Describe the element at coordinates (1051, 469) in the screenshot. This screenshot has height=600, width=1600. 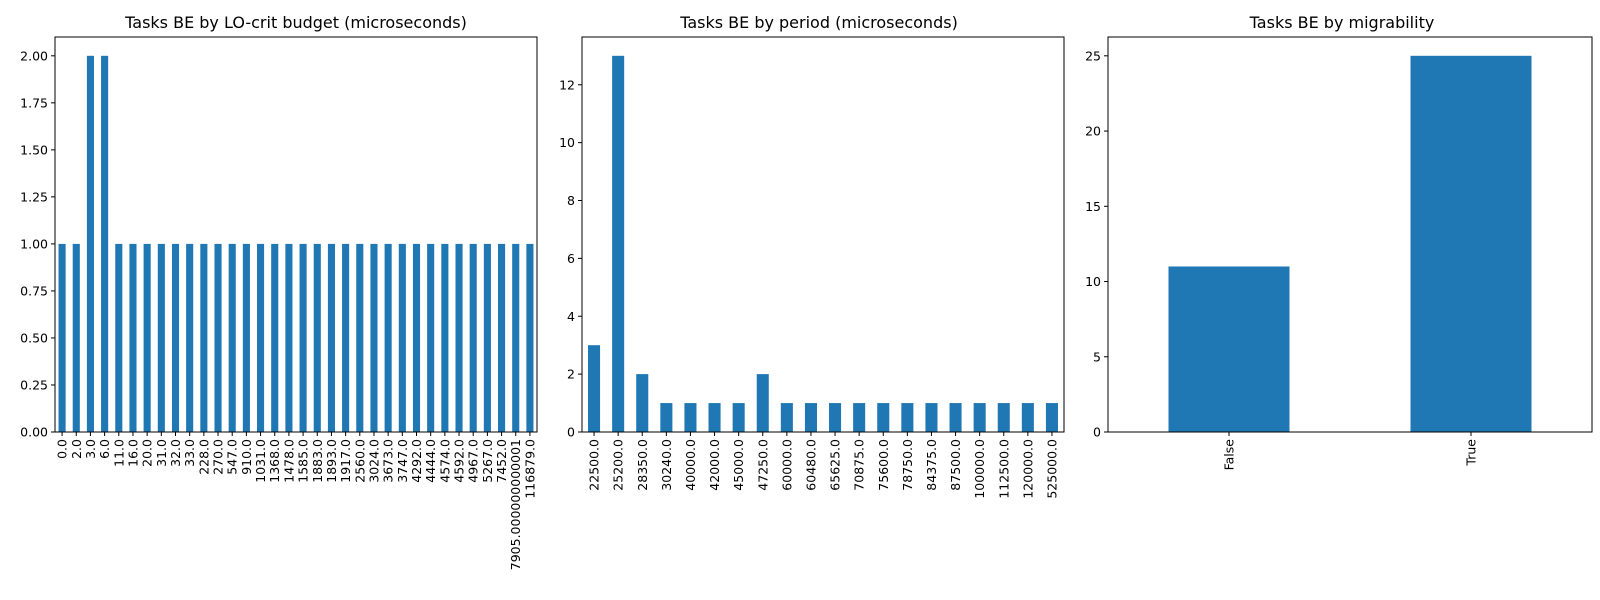
I see `x-tick-label: 525000.0` at that location.